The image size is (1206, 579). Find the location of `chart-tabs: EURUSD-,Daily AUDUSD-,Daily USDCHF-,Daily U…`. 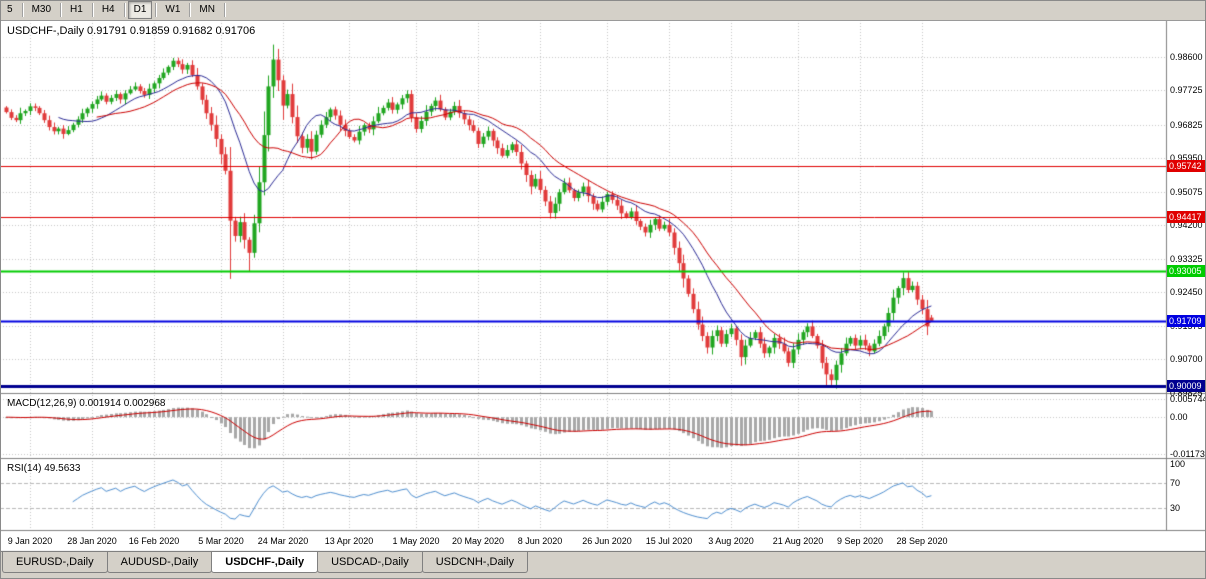

chart-tabs: EURUSD-,Daily AUDUSD-,Daily USDCHF-,Daily U… is located at coordinates (603, 565).